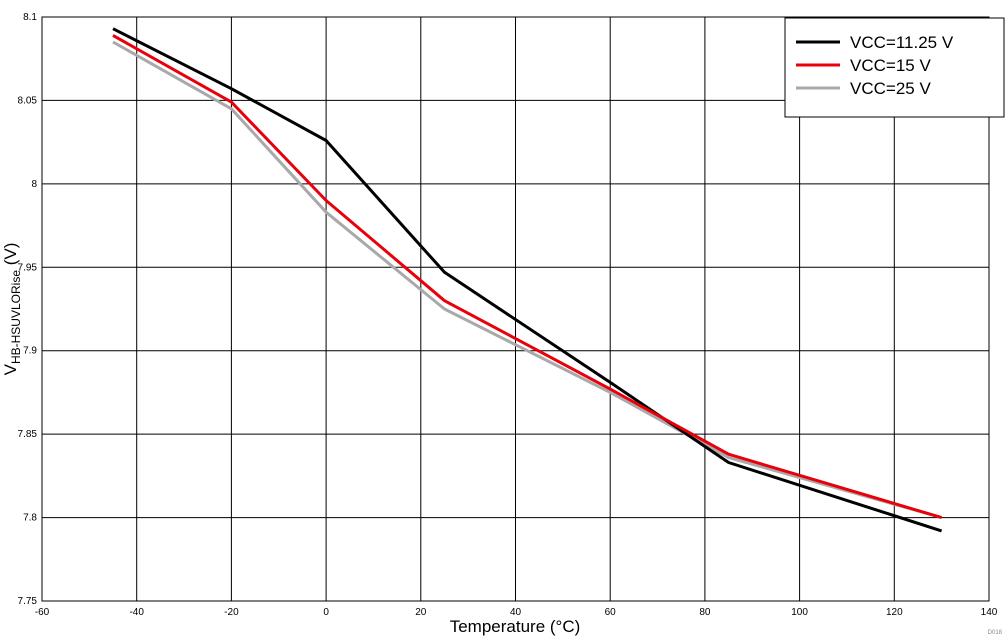  Describe the element at coordinates (42, 612) in the screenshot. I see `x-tick-label: -60` at that location.